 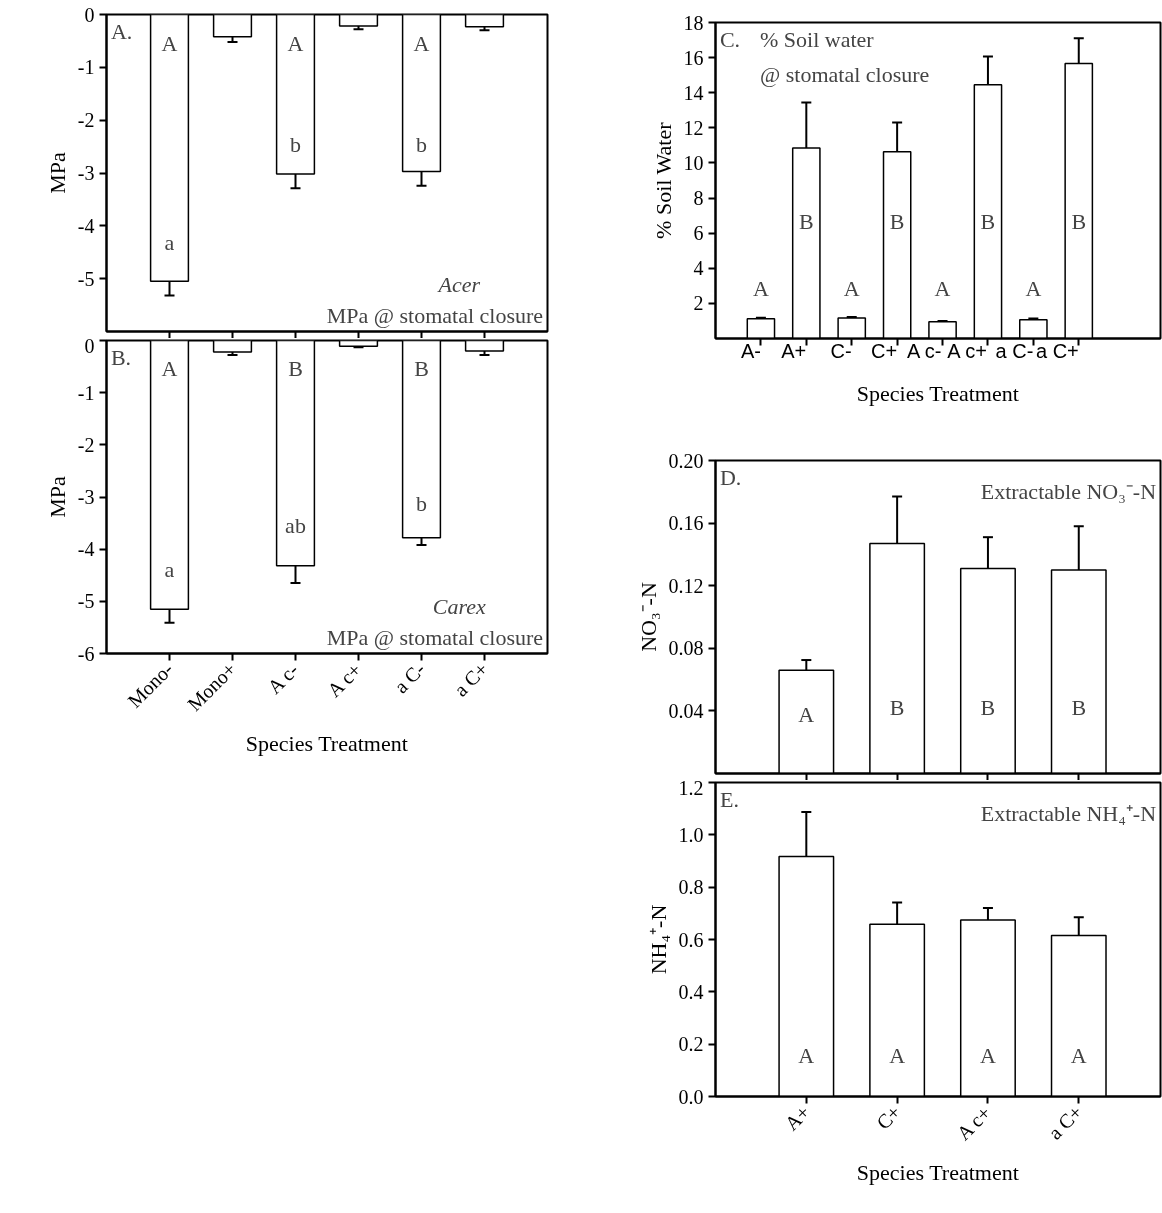 What do you see at coordinates (845, 74) in the screenshot?
I see `annotation: @ stomatal closure` at bounding box center [845, 74].